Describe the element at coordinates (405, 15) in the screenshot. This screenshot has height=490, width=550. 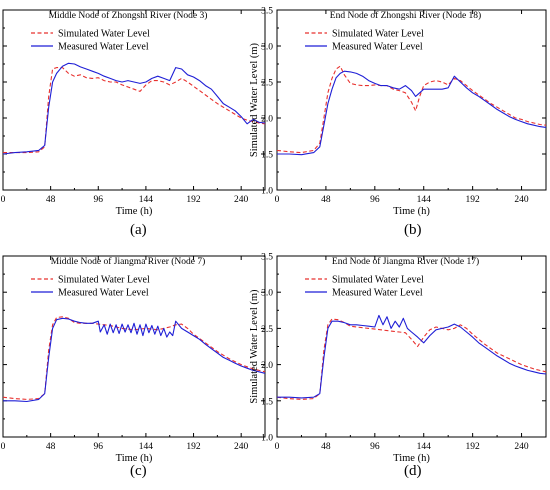
I see `chart-title: End Node of Zhongshi River (Node 18)` at that location.